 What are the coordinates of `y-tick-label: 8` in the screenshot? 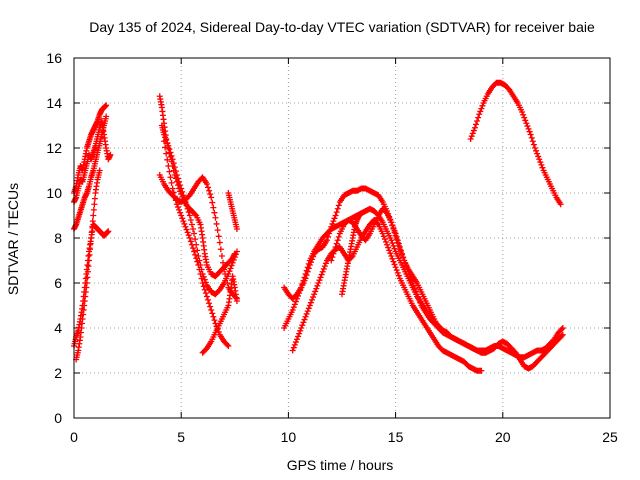 It's located at (58, 238).